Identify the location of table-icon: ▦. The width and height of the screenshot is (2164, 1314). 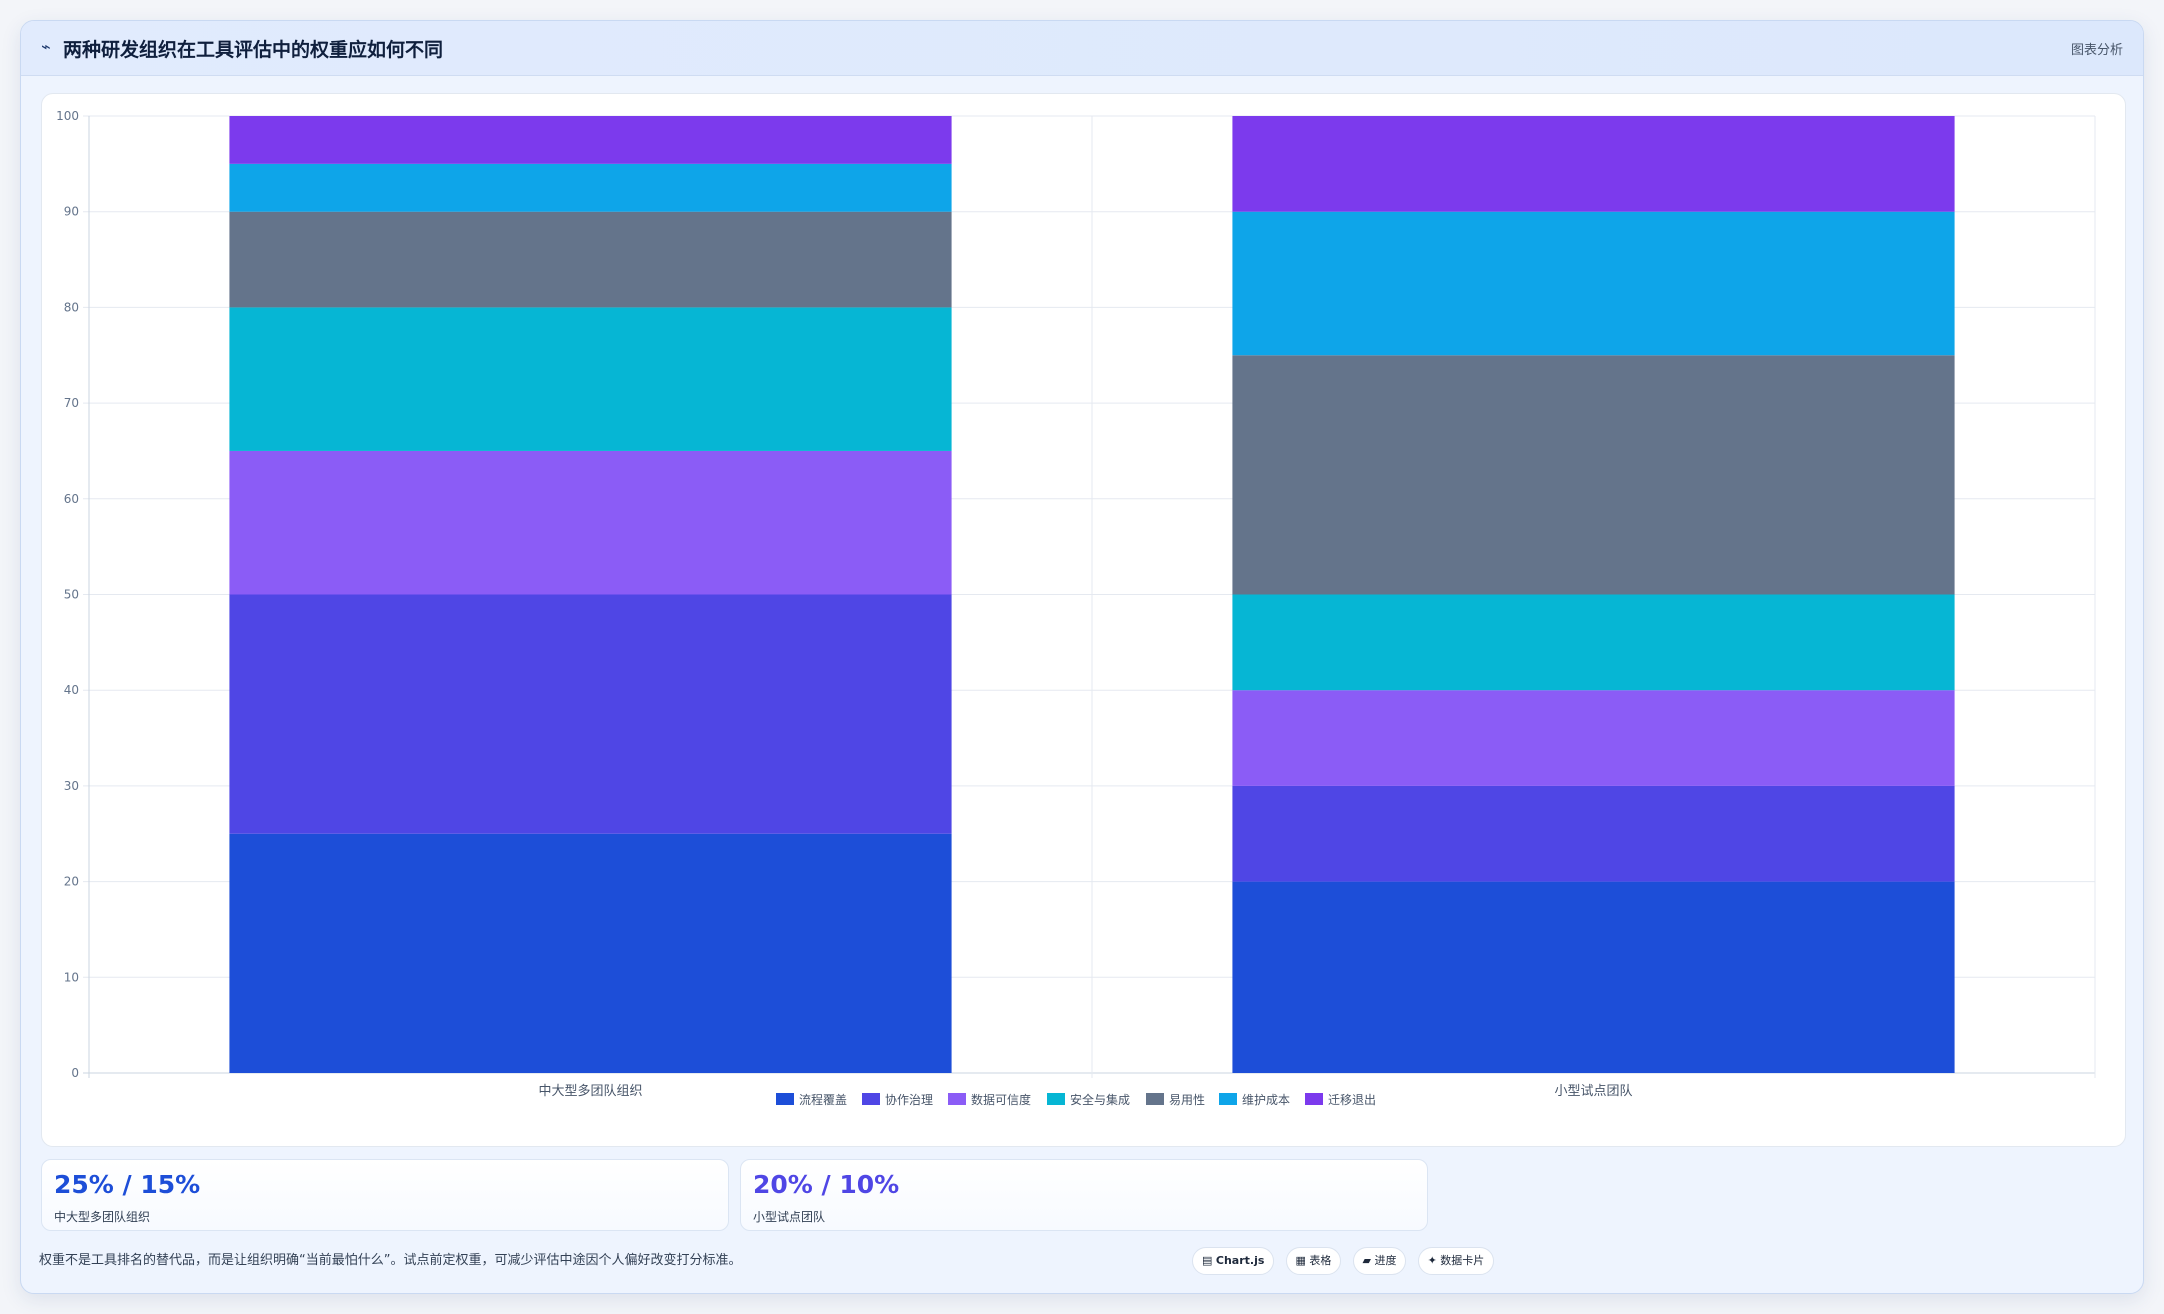
(1300, 1260).